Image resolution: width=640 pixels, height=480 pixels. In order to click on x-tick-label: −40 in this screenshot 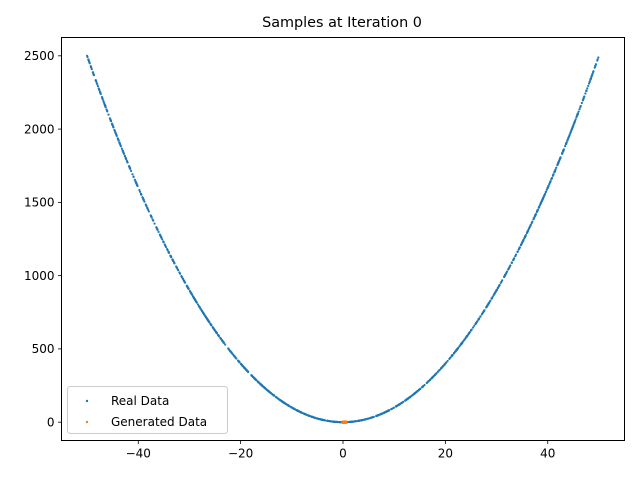, I will do `click(138, 454)`.